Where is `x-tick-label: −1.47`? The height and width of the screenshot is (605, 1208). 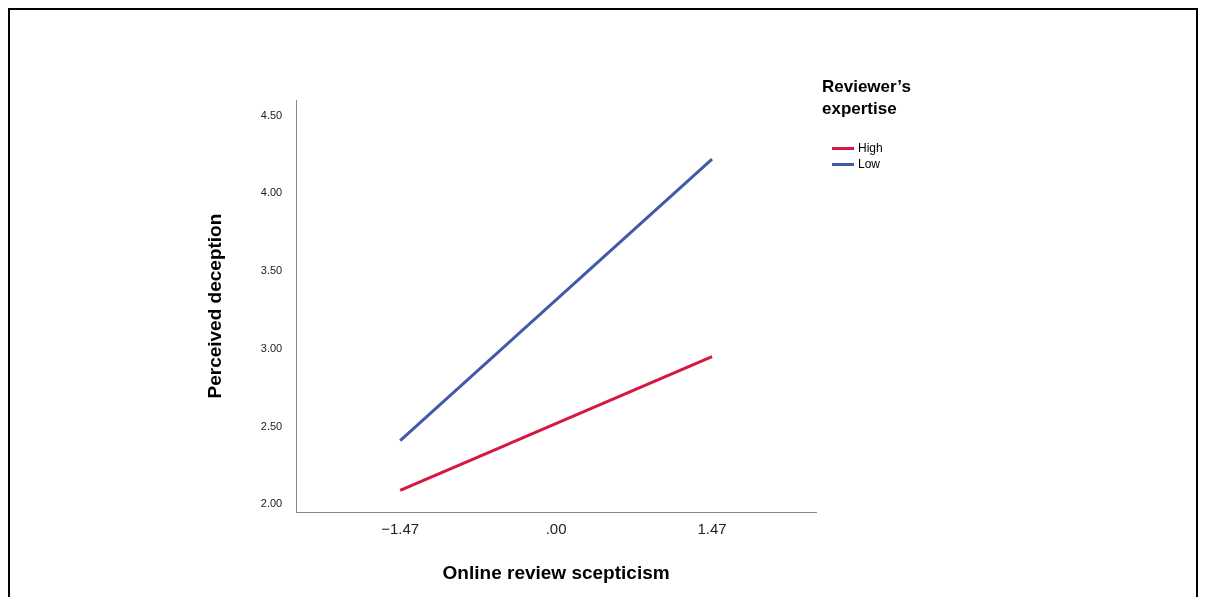
x-tick-label: −1.47 is located at coordinates (400, 529).